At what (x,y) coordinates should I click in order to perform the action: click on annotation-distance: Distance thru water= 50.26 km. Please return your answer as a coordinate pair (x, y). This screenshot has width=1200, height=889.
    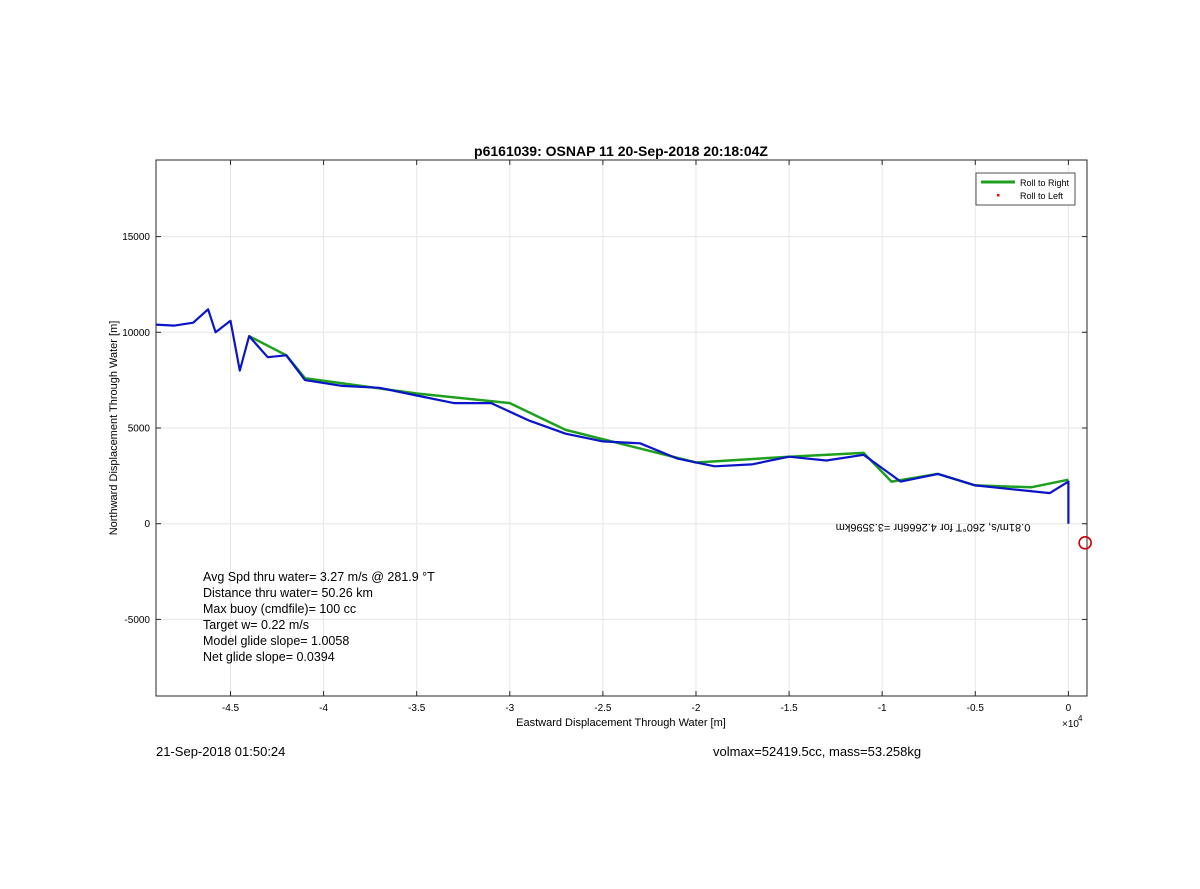
    Looking at the image, I should click on (288, 593).